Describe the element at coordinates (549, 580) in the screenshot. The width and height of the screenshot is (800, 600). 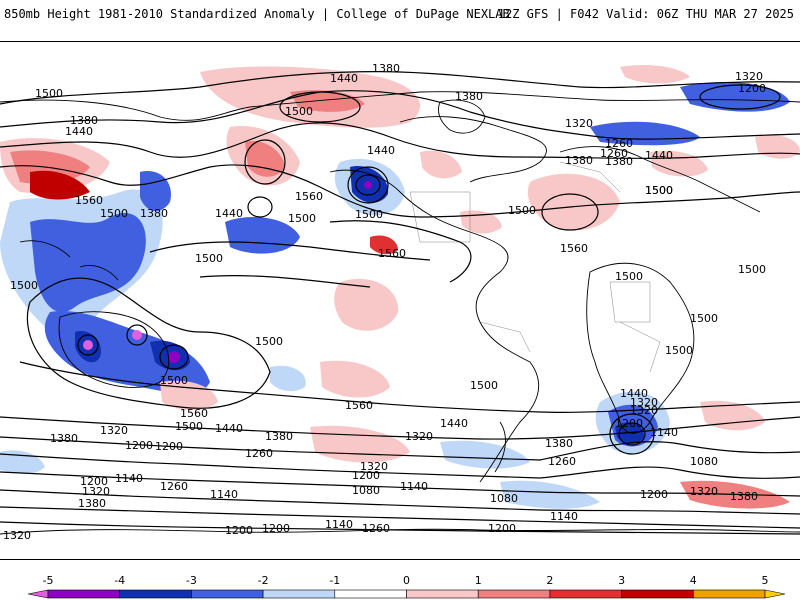
I see `colorbar-tick-label: 2` at that location.